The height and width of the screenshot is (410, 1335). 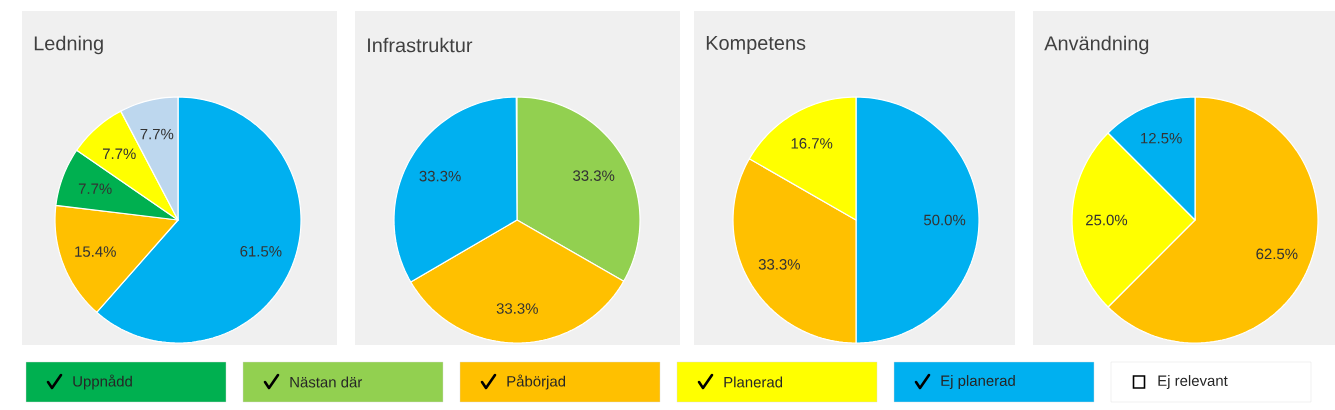 What do you see at coordinates (1107, 220) in the screenshot?
I see `data-label: 25.0%` at bounding box center [1107, 220].